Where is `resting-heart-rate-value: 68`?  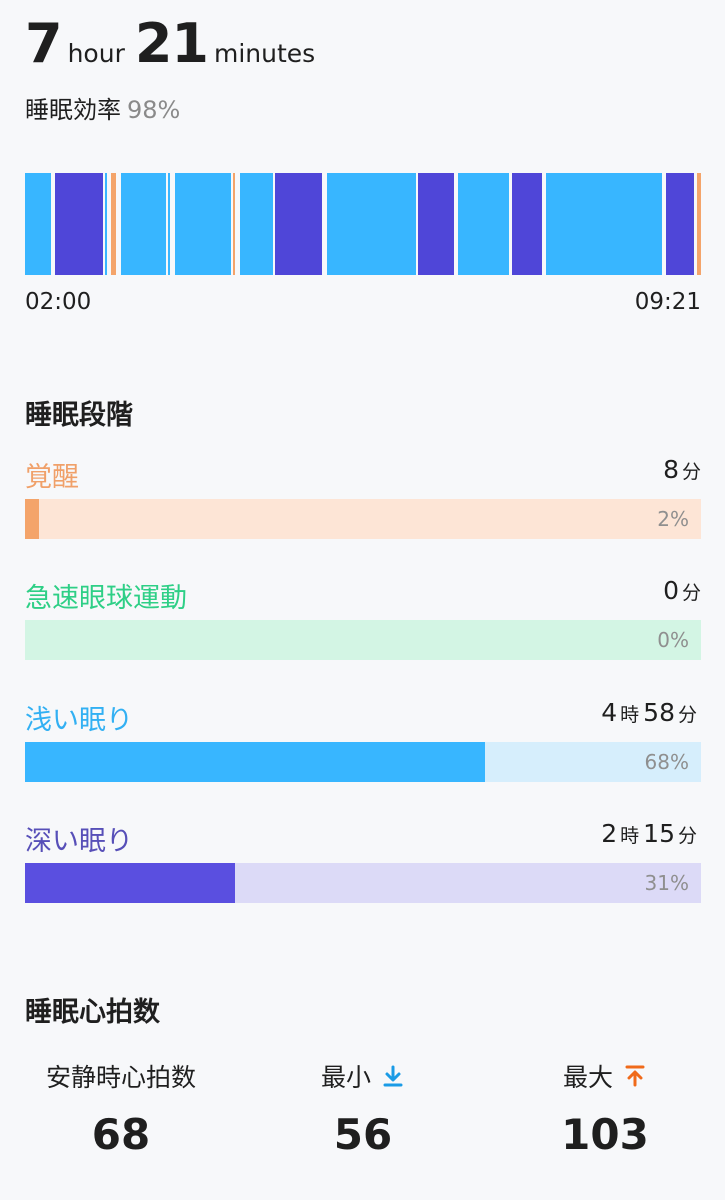
resting-heart-rate-value: 68 is located at coordinates (121, 1134).